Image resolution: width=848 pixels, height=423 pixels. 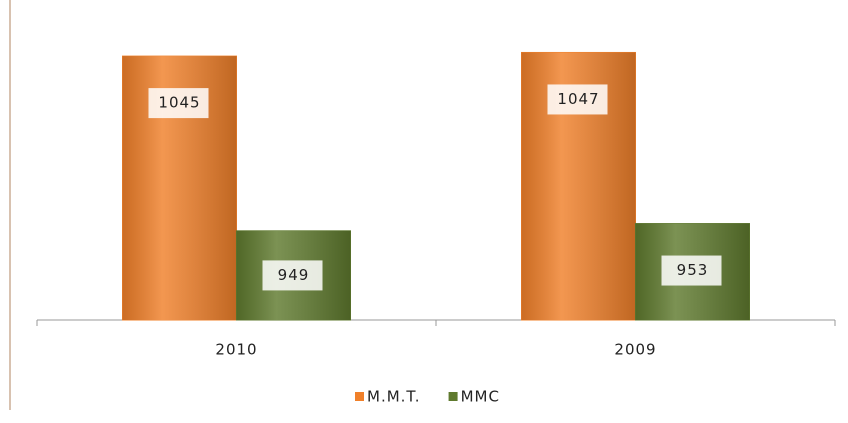 I want to click on legend-label: MMC, so click(x=480, y=397).